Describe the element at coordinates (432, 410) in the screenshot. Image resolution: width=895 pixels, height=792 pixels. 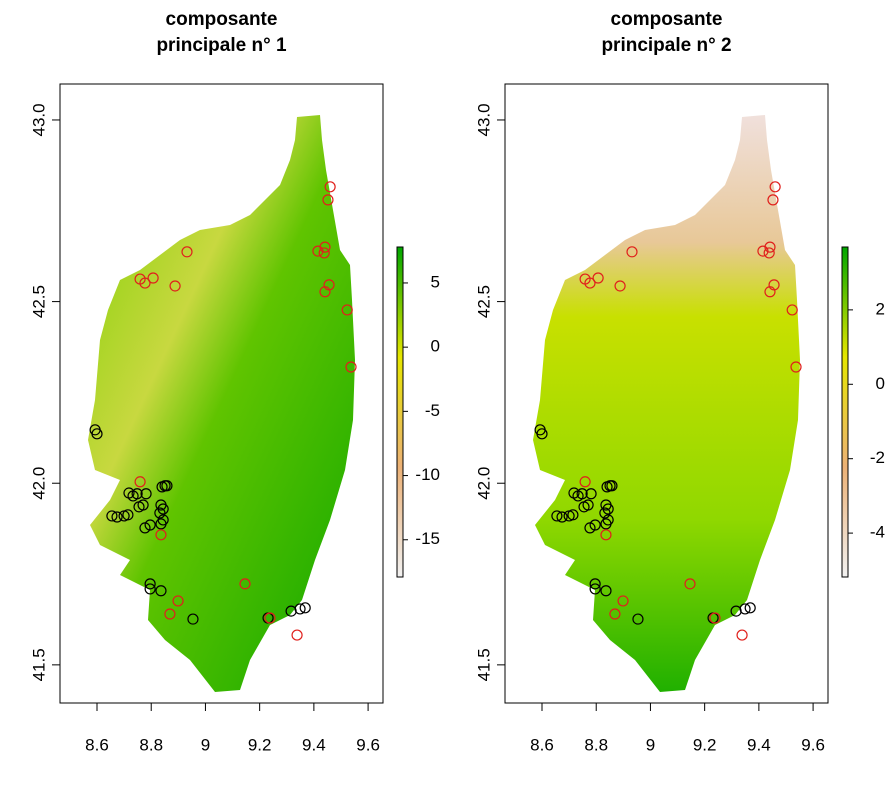
I see `colorbar-tick-label: -5` at that location.